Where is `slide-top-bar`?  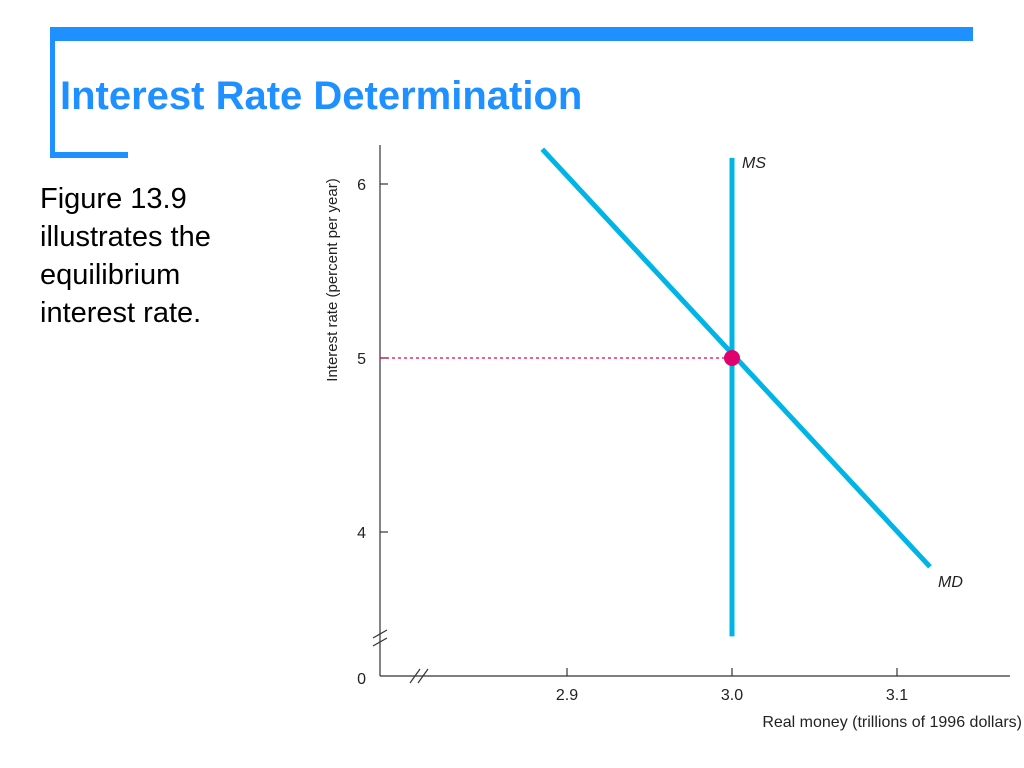
slide-top-bar is located at coordinates (511, 34).